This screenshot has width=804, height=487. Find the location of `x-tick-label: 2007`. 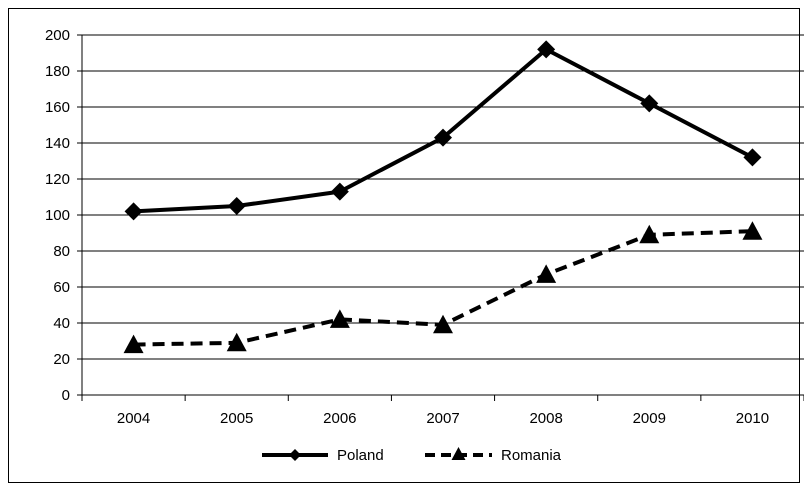

x-tick-label: 2007 is located at coordinates (442, 418).